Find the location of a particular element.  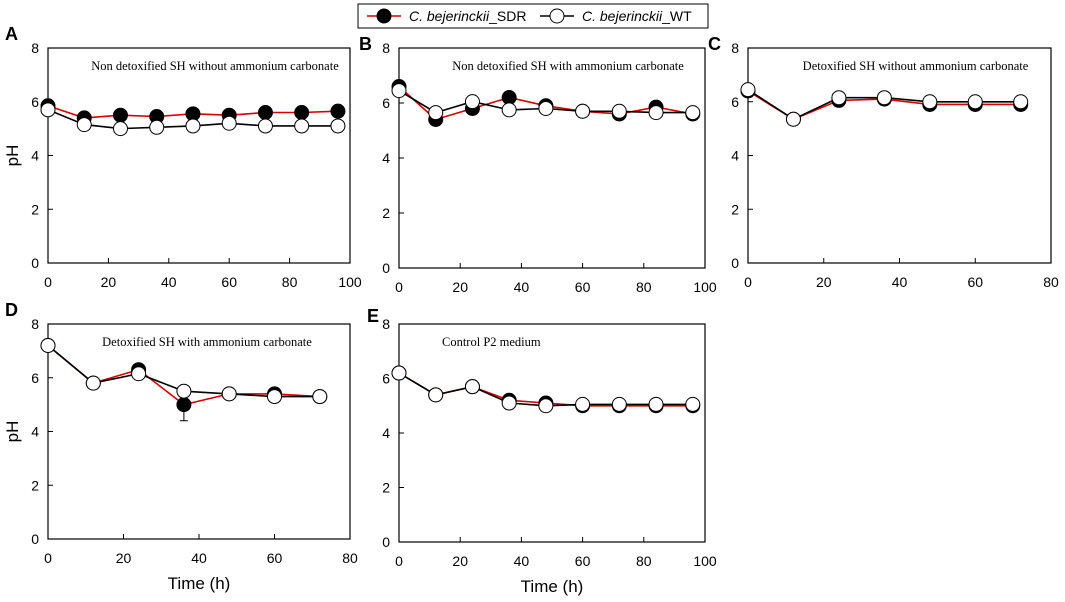

y-axis-label: pH is located at coordinates (12, 432).